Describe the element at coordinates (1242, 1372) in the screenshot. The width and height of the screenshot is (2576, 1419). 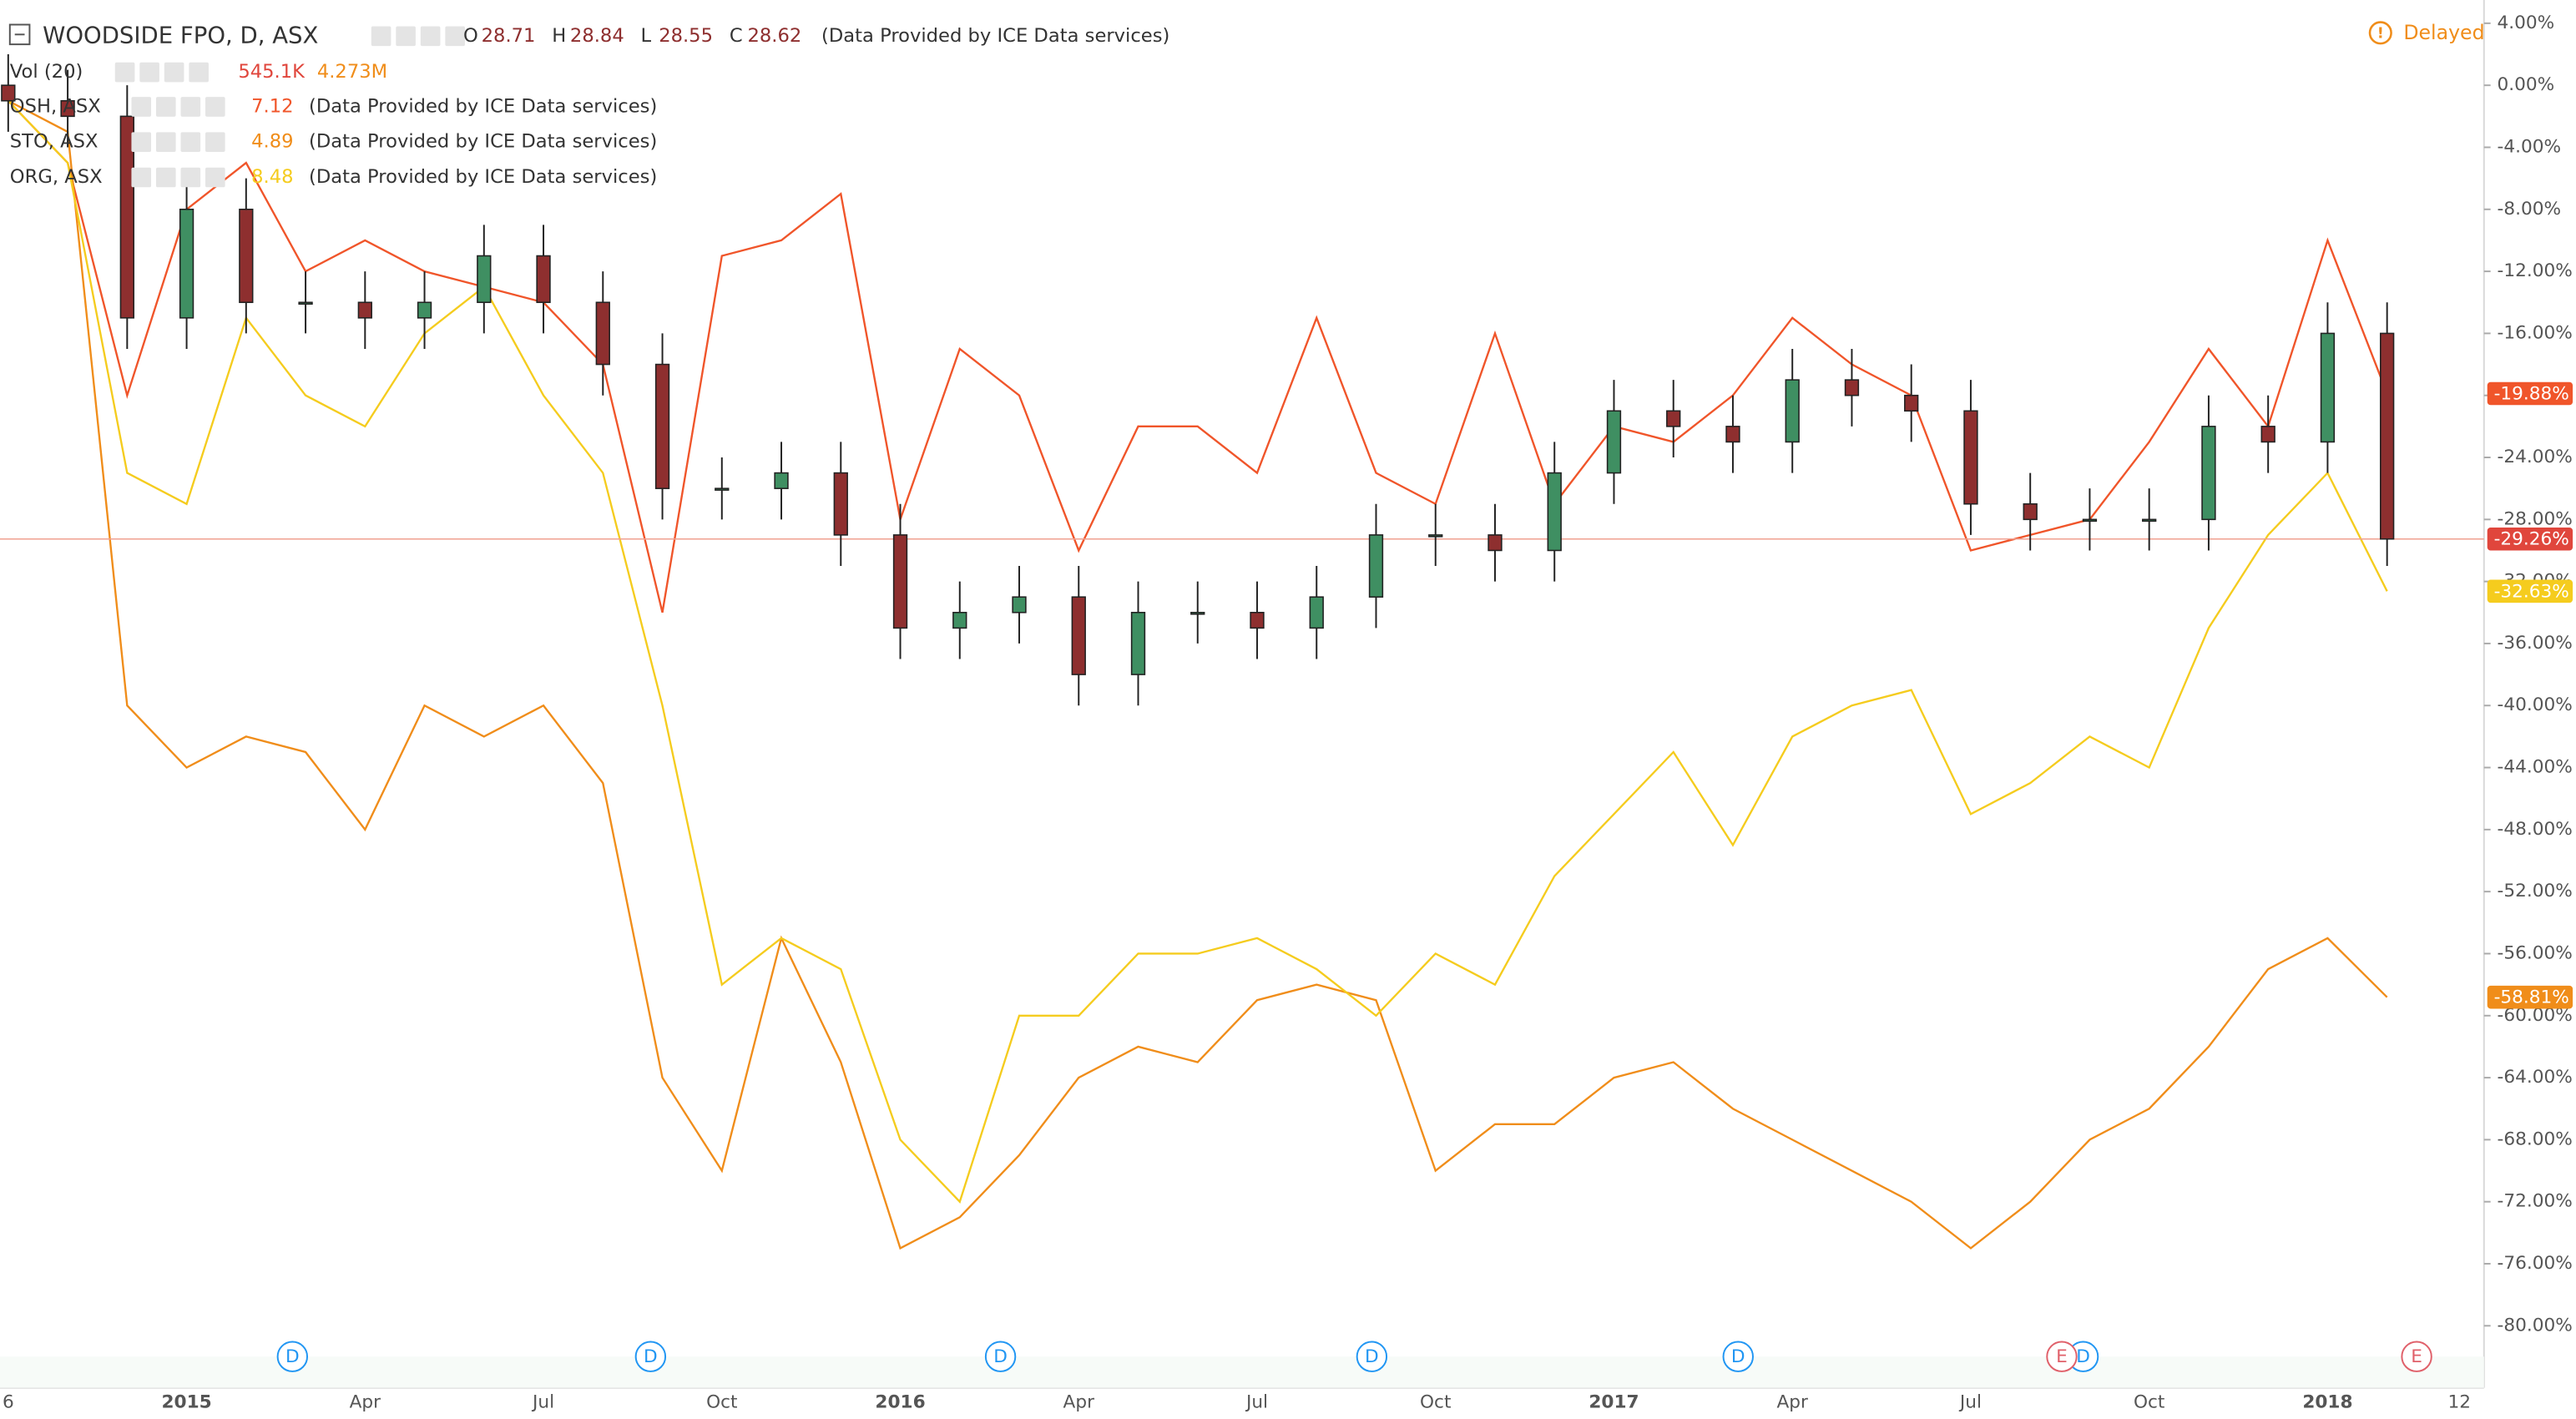
I see `volume-pane` at that location.